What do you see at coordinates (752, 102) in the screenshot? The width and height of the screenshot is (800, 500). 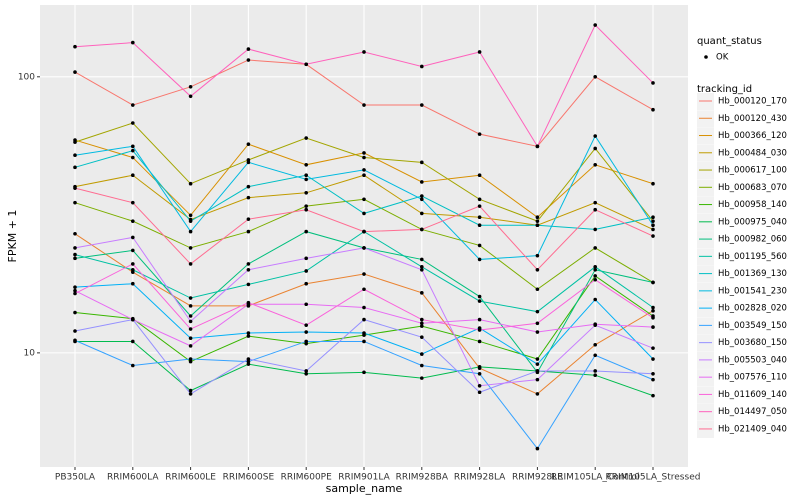 I see `legend-label: Hb_000120_170` at bounding box center [752, 102].